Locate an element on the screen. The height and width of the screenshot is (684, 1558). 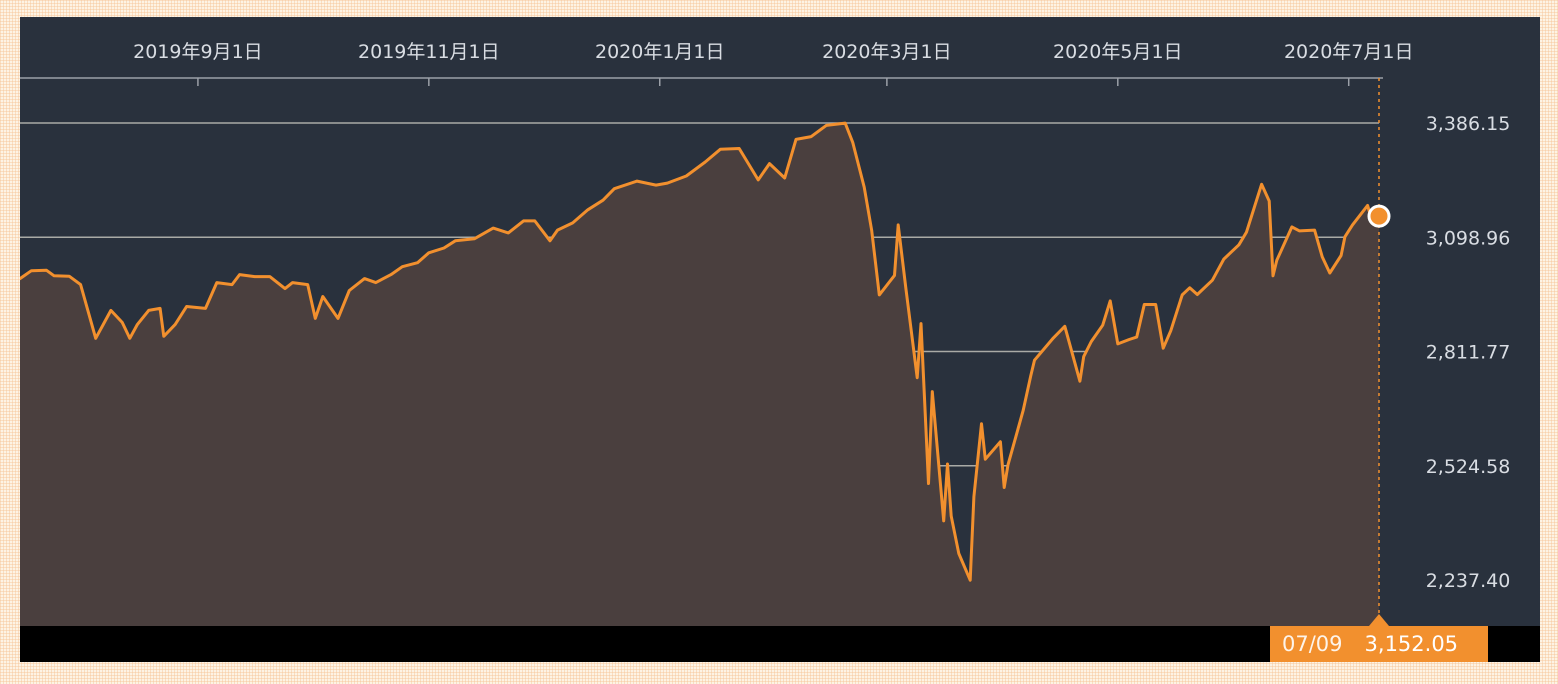
x-tick-label: 2020年7月1日 is located at coordinates (1349, 52).